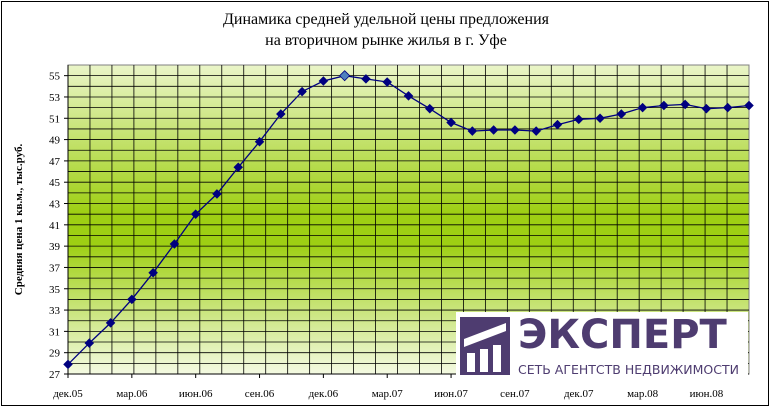  Describe the element at coordinates (55, 247) in the screenshot. I see `y-tick-label: 39` at that location.